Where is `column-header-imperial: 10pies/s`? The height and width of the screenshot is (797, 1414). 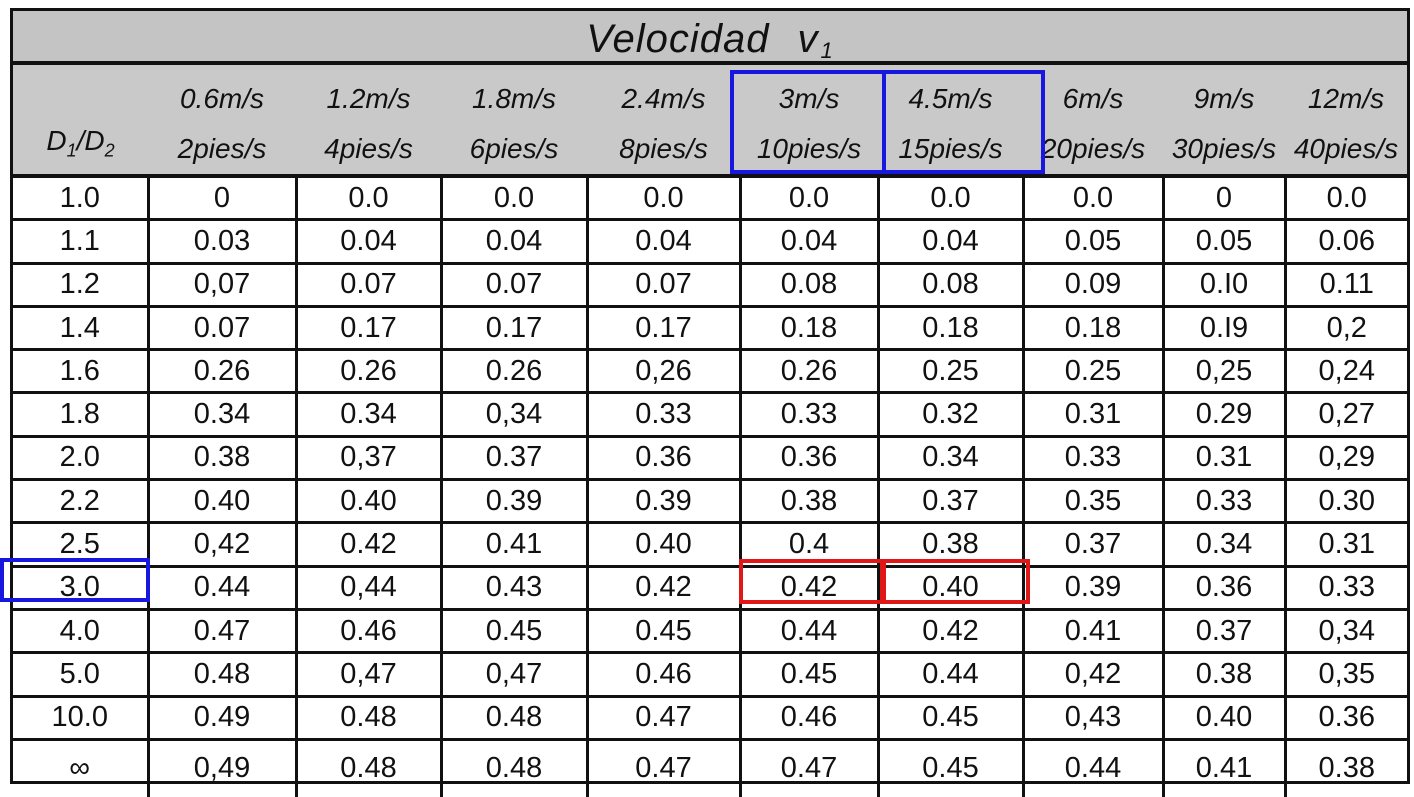
column-header-imperial: 10pies/s is located at coordinates (809, 148).